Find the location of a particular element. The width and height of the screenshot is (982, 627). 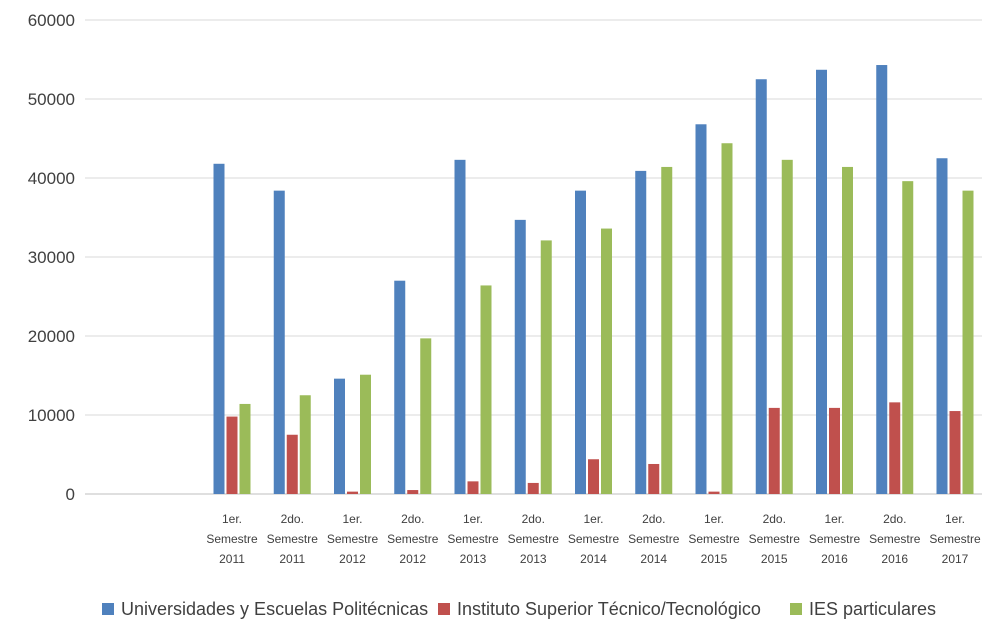

y-tick-label: 0 is located at coordinates (70, 494).